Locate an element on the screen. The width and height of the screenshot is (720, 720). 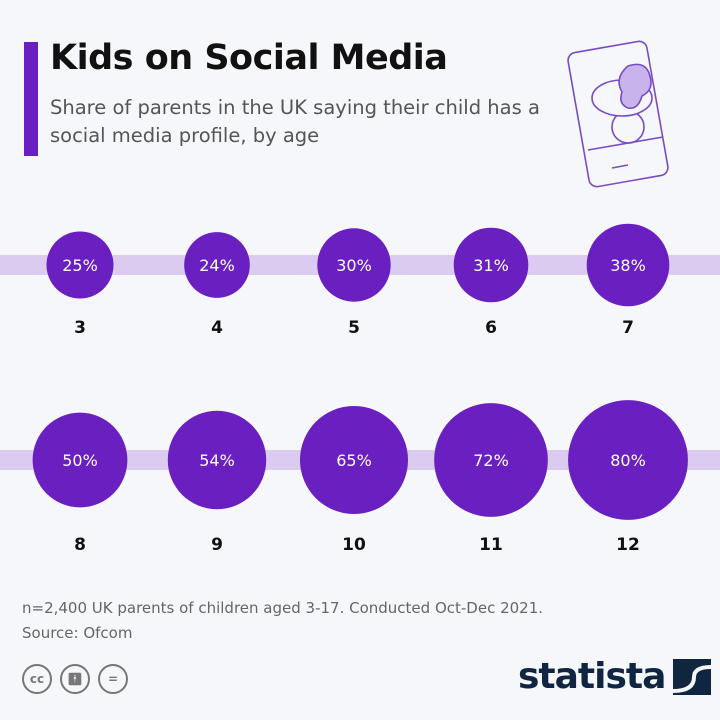
phone-pacifier-icon is located at coordinates (618, 114).